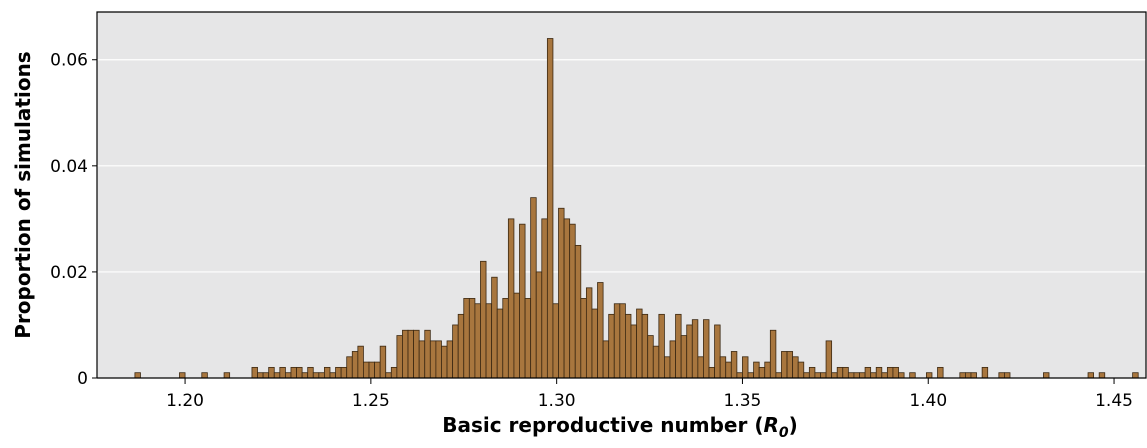  Describe the element at coordinates (69, 61) in the screenshot. I see `y-tick-label: 0.06` at that location.